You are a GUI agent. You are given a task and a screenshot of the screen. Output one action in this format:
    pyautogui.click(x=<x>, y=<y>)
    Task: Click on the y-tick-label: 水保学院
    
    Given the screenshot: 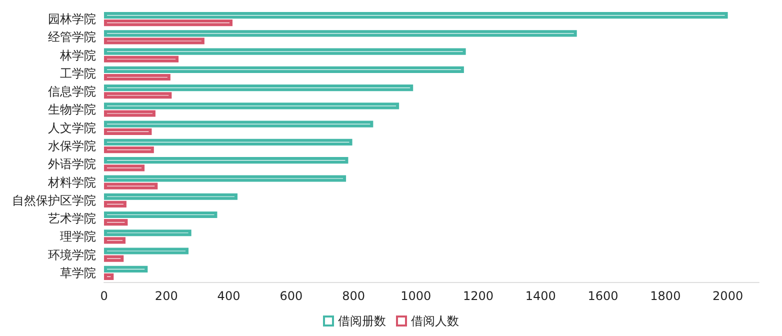 What is the action you would take?
    pyautogui.click(x=72, y=146)
    